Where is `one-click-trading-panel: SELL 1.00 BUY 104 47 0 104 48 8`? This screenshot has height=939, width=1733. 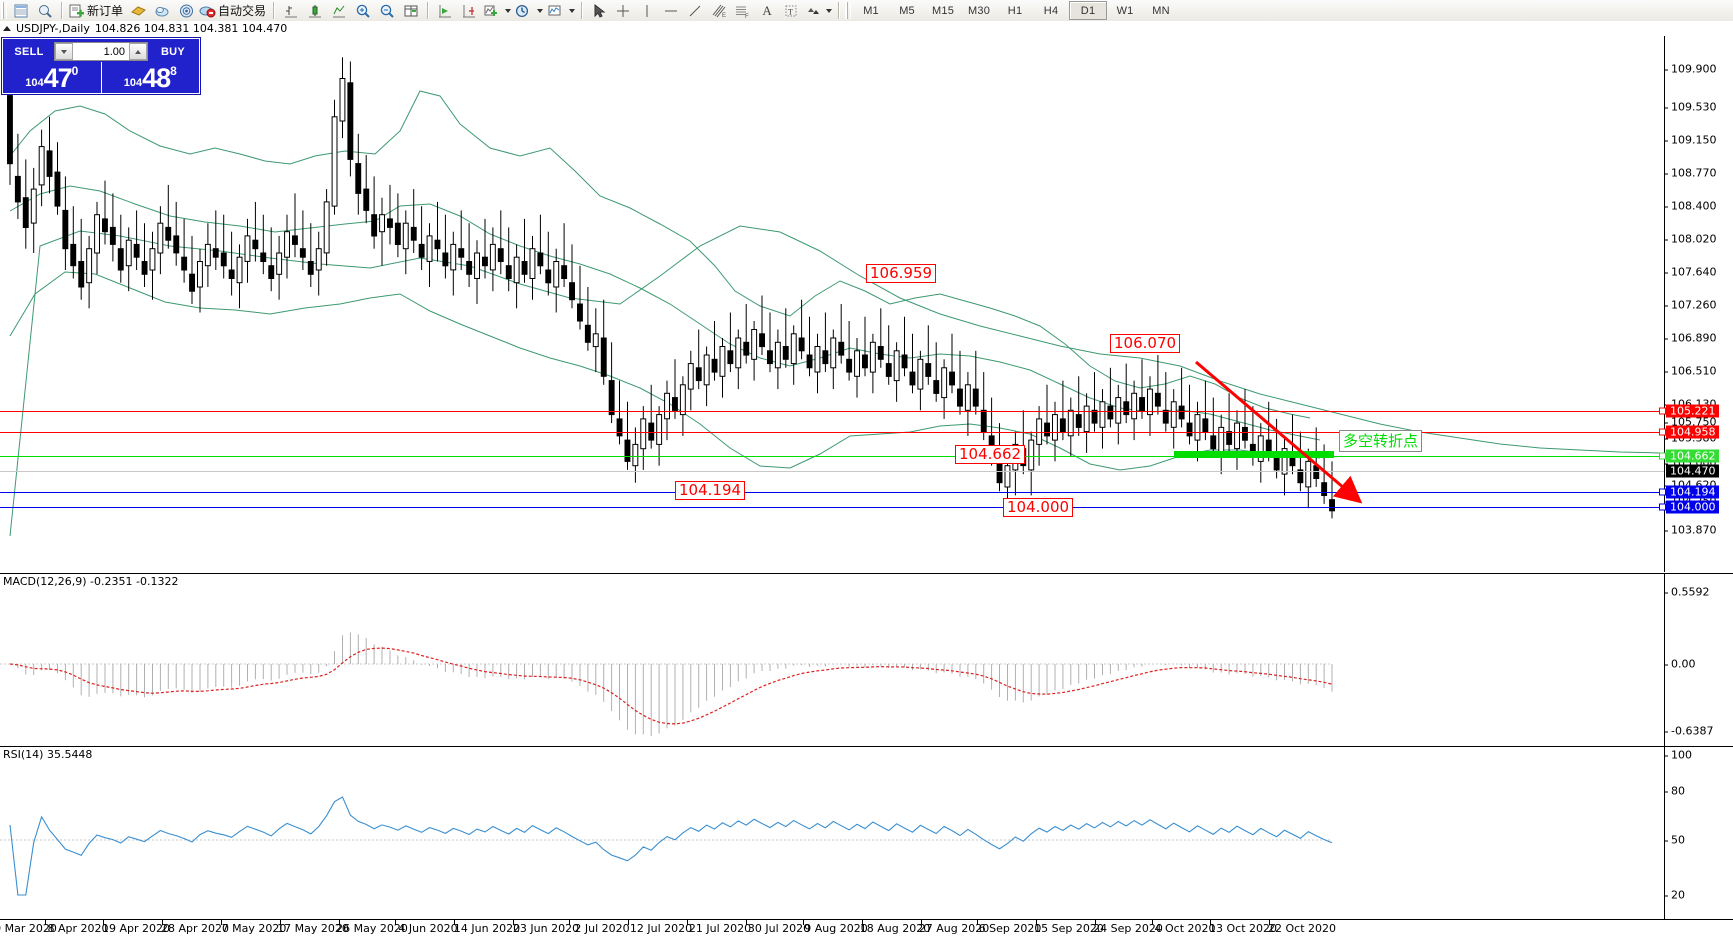 one-click-trading-panel: SELL 1.00 BUY 104 47 0 104 48 8 is located at coordinates (101, 66).